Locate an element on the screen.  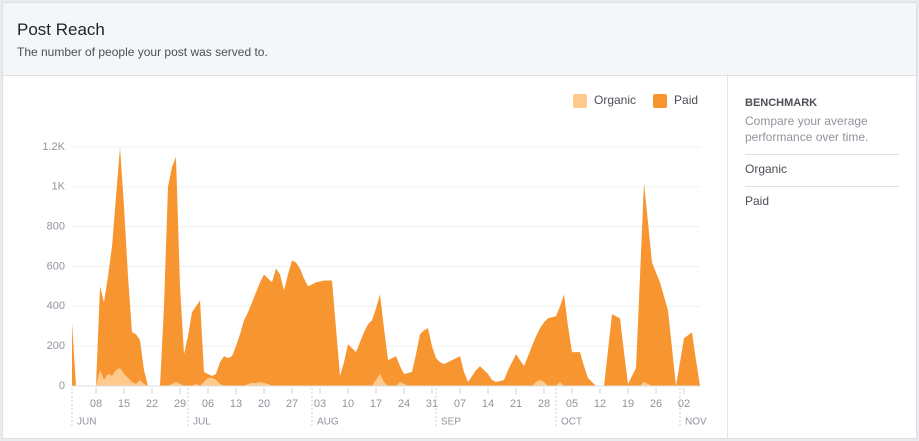
x-tick-label: 19 is located at coordinates (628, 404).